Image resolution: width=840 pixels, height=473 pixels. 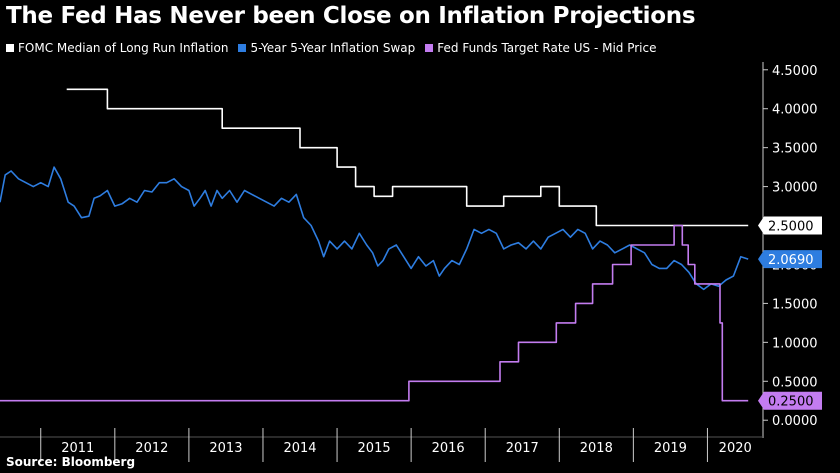 I want to click on end-label-2: 0.2500, so click(x=790, y=400).